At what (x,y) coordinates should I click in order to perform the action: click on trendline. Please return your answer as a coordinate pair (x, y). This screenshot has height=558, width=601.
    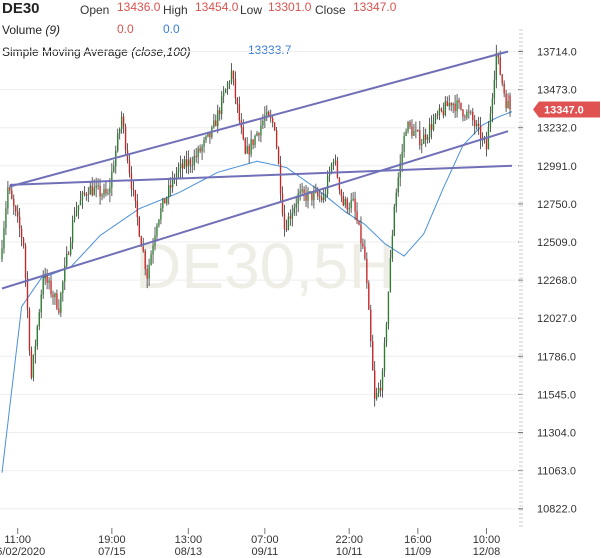
    Looking at the image, I should click on (261, 175).